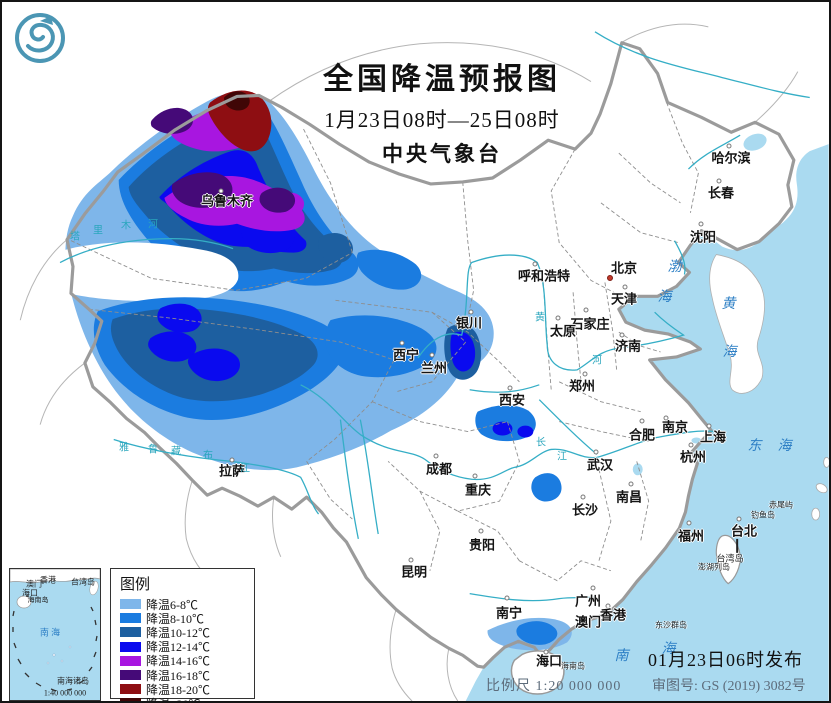 This screenshot has height=703, width=831. Describe the element at coordinates (178, 647) in the screenshot. I see `legend-item-label: 降温12-14℃` at that location.